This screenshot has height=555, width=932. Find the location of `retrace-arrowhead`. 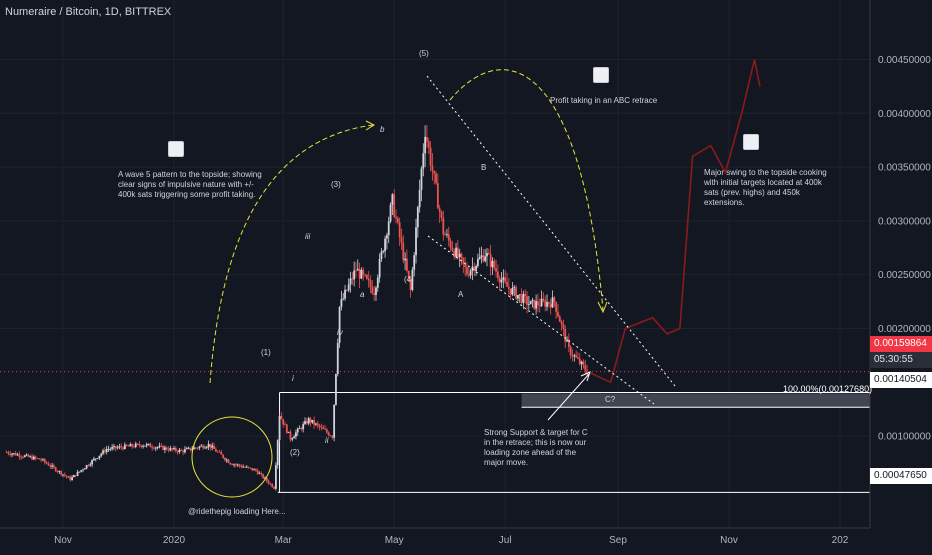

retrace-arrowhead is located at coordinates (602, 307).